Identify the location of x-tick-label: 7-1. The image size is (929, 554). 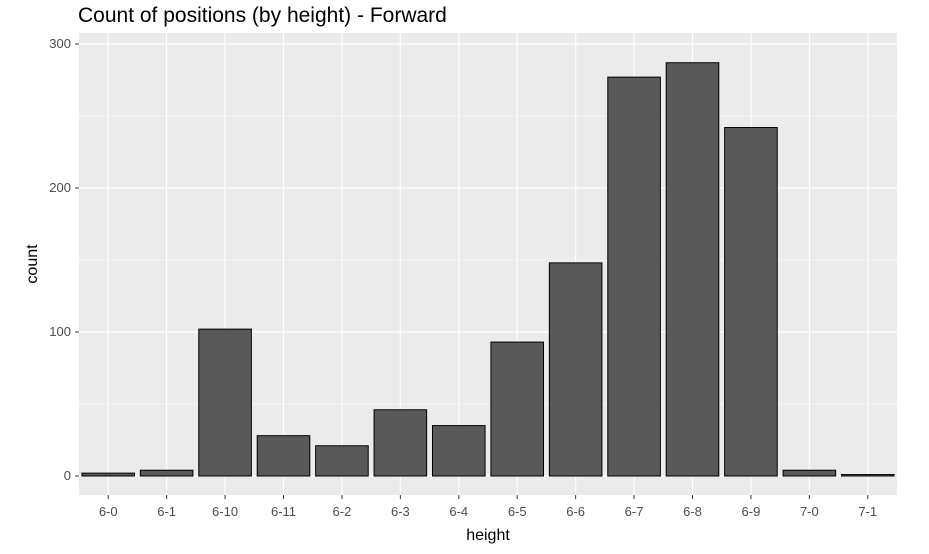
(867, 511).